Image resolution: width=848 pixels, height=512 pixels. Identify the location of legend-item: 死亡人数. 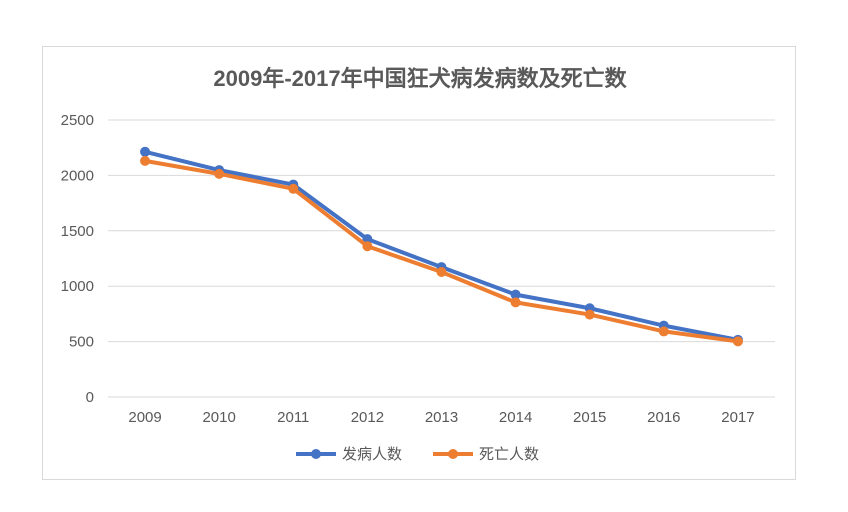
(486, 454).